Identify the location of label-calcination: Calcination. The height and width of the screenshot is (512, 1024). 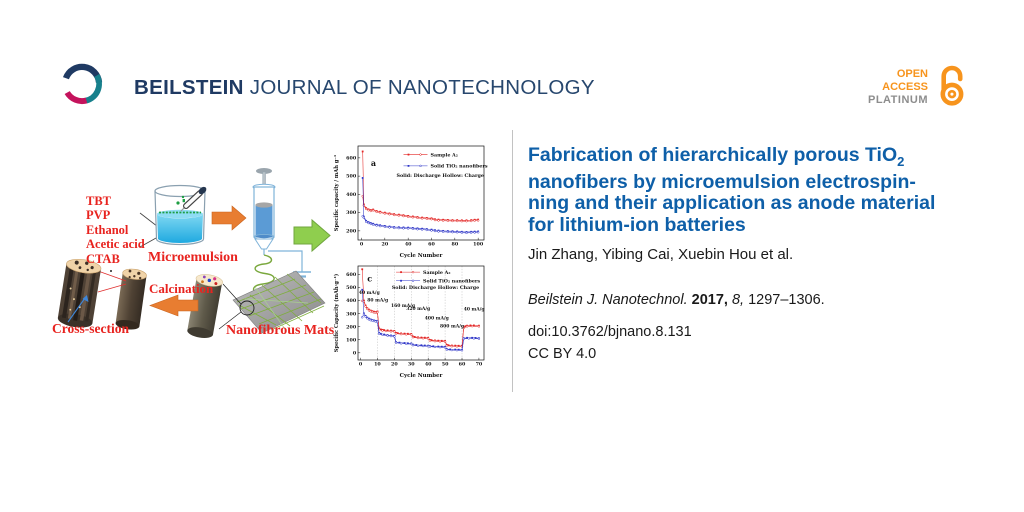
(181, 288).